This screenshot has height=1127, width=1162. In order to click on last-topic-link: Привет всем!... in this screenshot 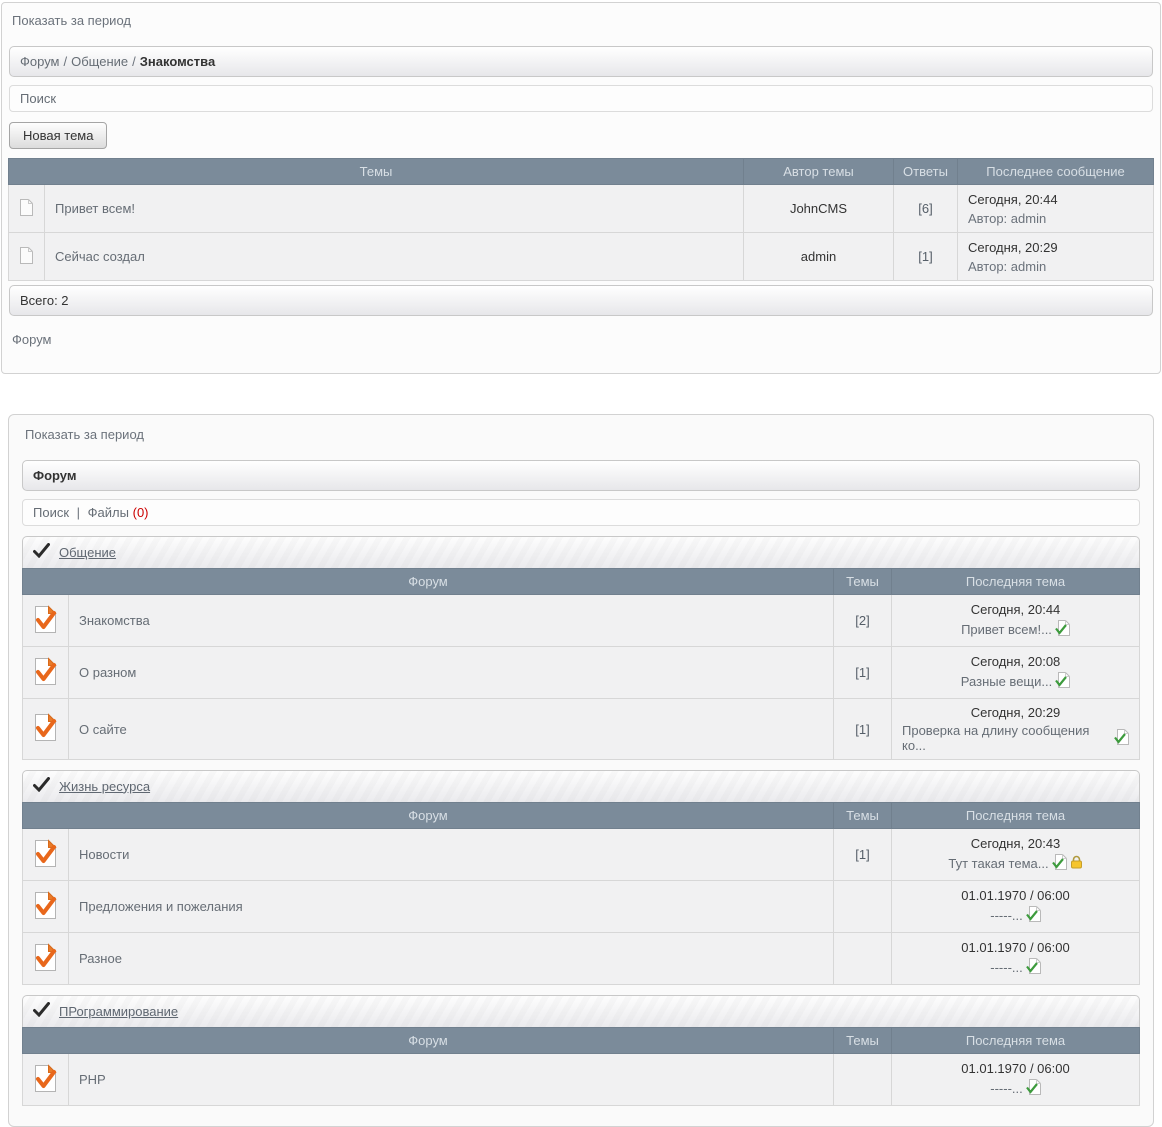, I will do `click(1006, 629)`.